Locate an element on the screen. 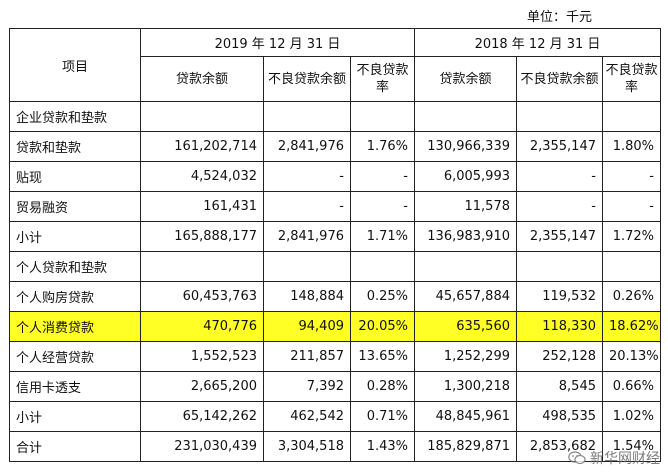 Image resolution: width=668 pixels, height=474 pixels. header-npl-ratio-2018: 不良贷款率 is located at coordinates (631, 79).